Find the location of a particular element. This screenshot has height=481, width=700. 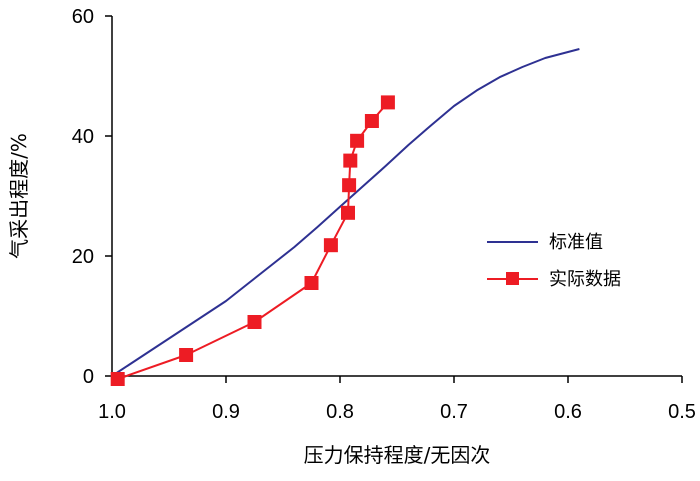

y-ticks: 0 20 40 60 is located at coordinates (92, 197).